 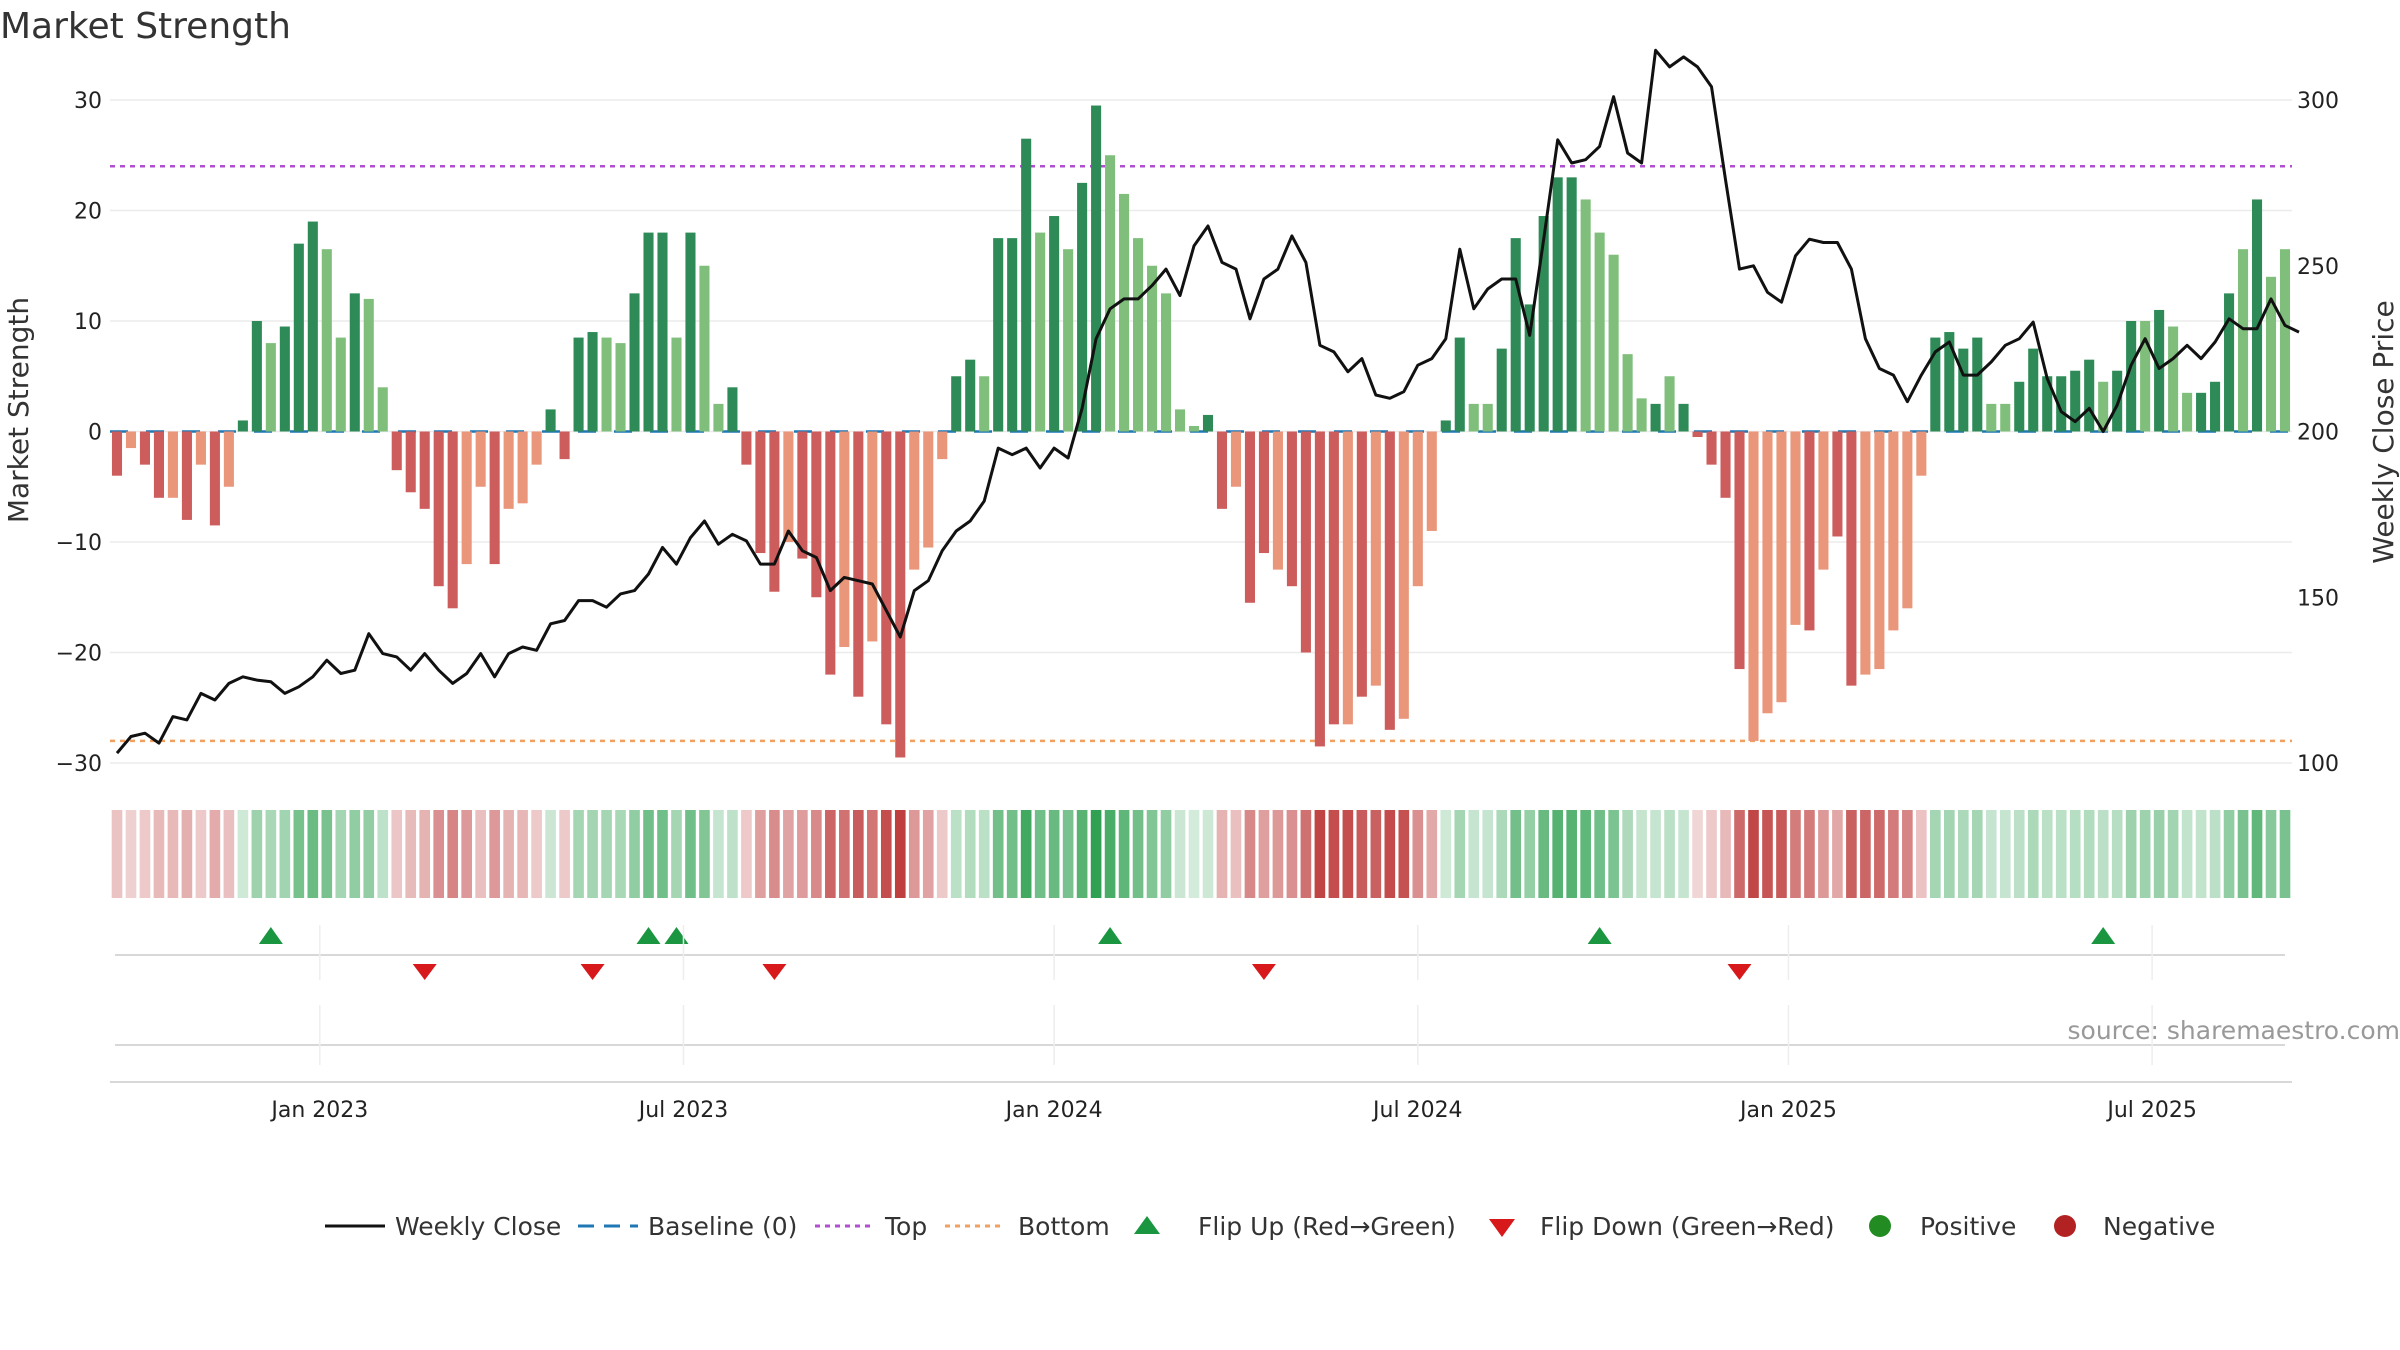 What do you see at coordinates (79, 654) in the screenshot?
I see `y-tick-label: −20` at bounding box center [79, 654].